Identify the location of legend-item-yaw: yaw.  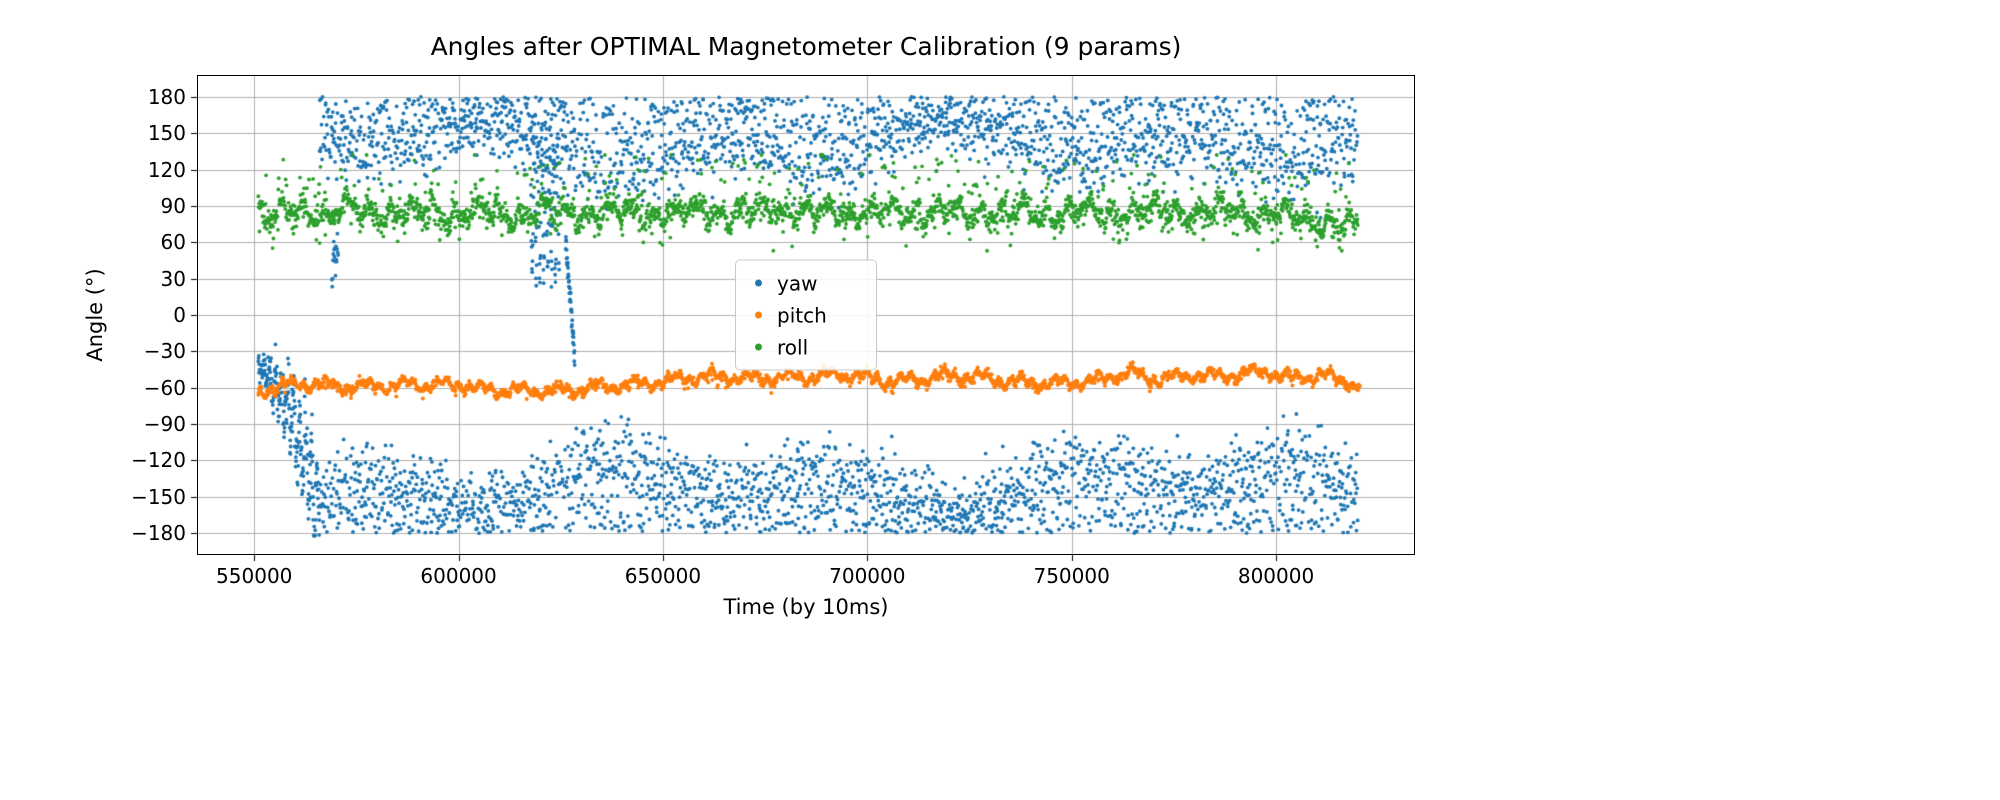
(802, 283).